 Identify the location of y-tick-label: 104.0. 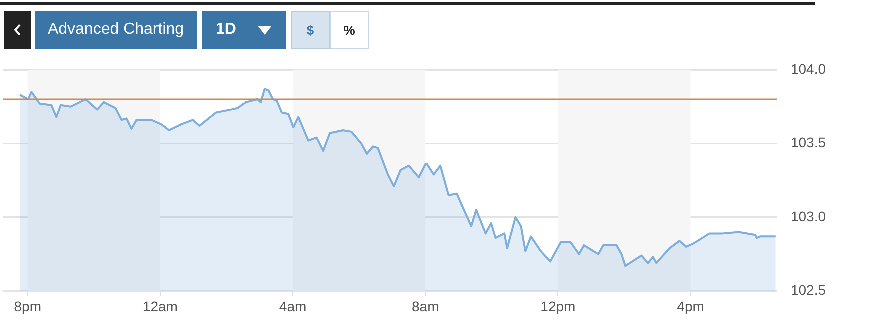
(808, 68).